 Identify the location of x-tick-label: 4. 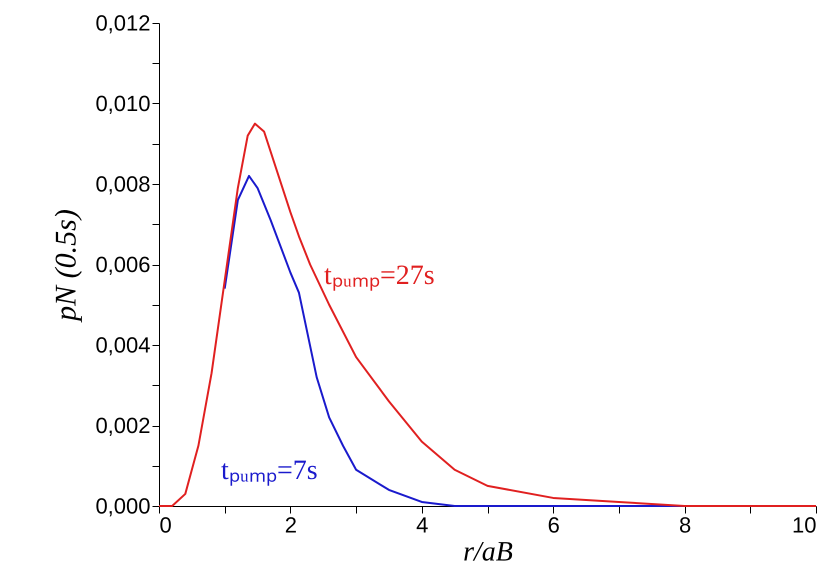
(422, 525).